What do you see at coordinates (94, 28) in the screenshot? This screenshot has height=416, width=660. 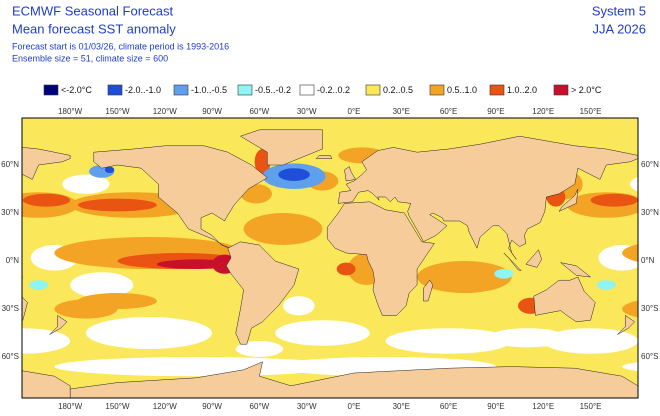 I see `subtitle: Mean forecast SST anomaly` at bounding box center [94, 28].